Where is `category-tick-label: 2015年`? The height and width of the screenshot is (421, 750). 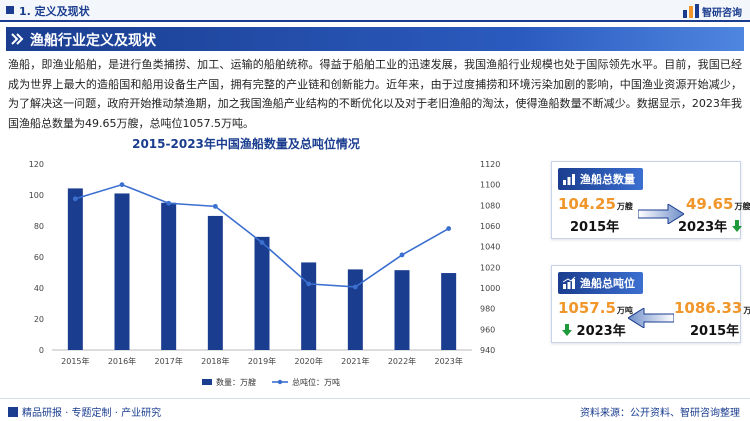
category-tick-label: 2015年 is located at coordinates (75, 361).